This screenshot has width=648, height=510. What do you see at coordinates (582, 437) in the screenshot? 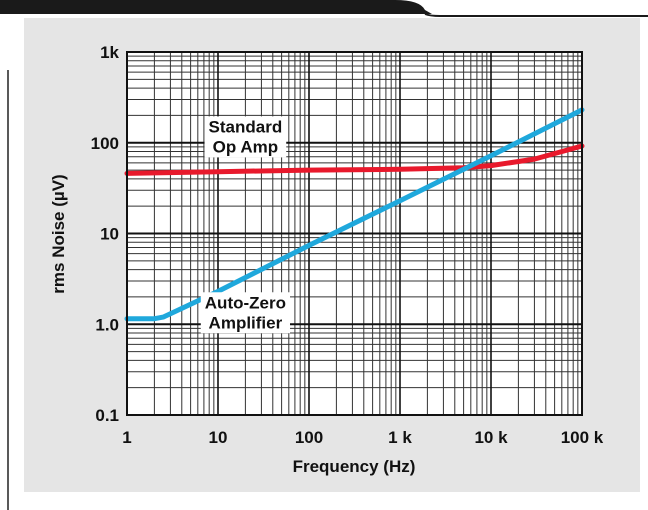
I see `x-tick-label: 100 k` at bounding box center [582, 437].